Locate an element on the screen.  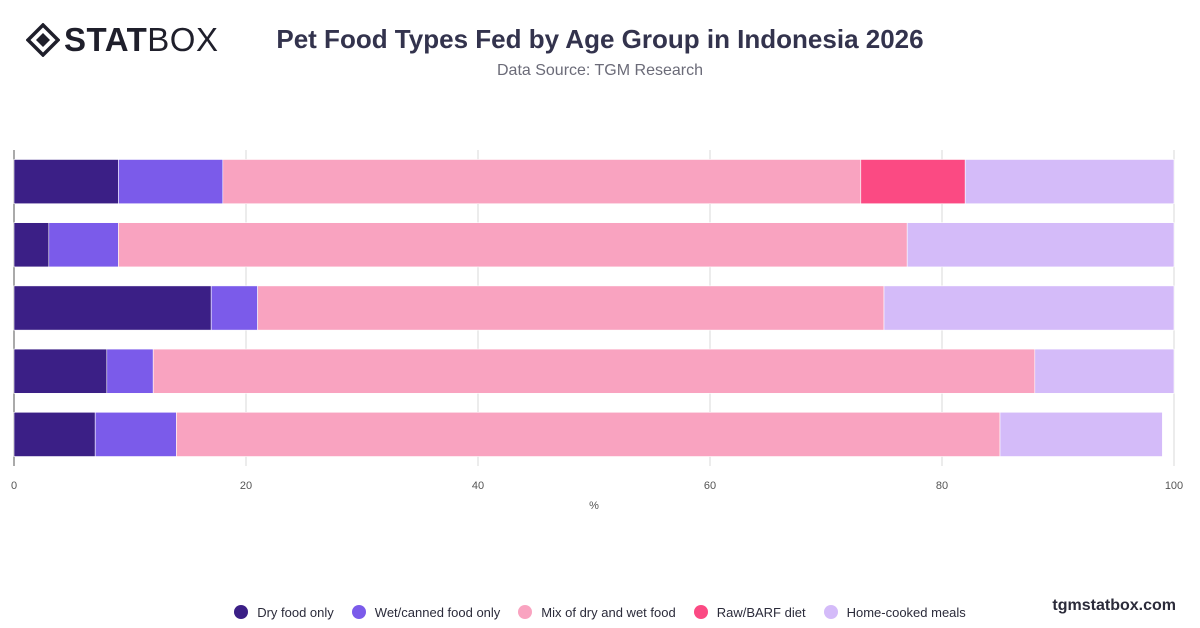
statbox-logo: STATBOX is located at coordinates (122, 40).